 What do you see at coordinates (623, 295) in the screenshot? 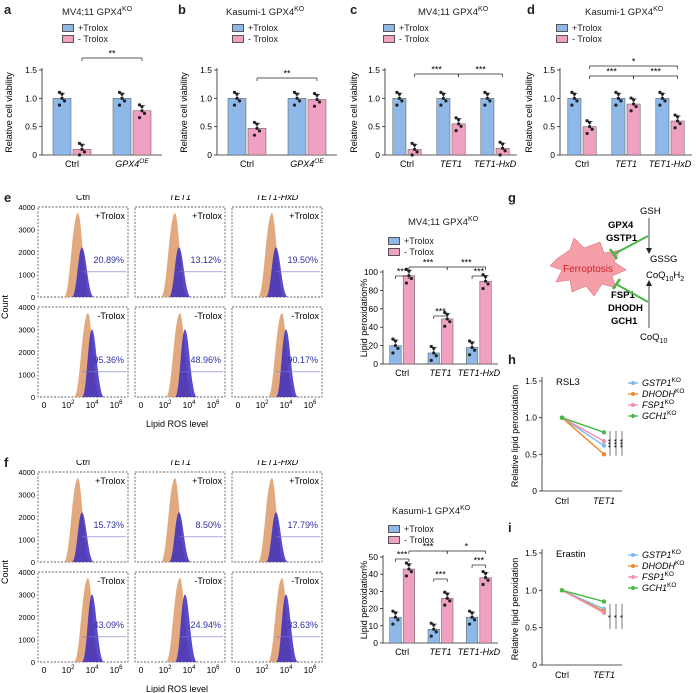
I see `fsp1-label: FSP1` at bounding box center [623, 295].